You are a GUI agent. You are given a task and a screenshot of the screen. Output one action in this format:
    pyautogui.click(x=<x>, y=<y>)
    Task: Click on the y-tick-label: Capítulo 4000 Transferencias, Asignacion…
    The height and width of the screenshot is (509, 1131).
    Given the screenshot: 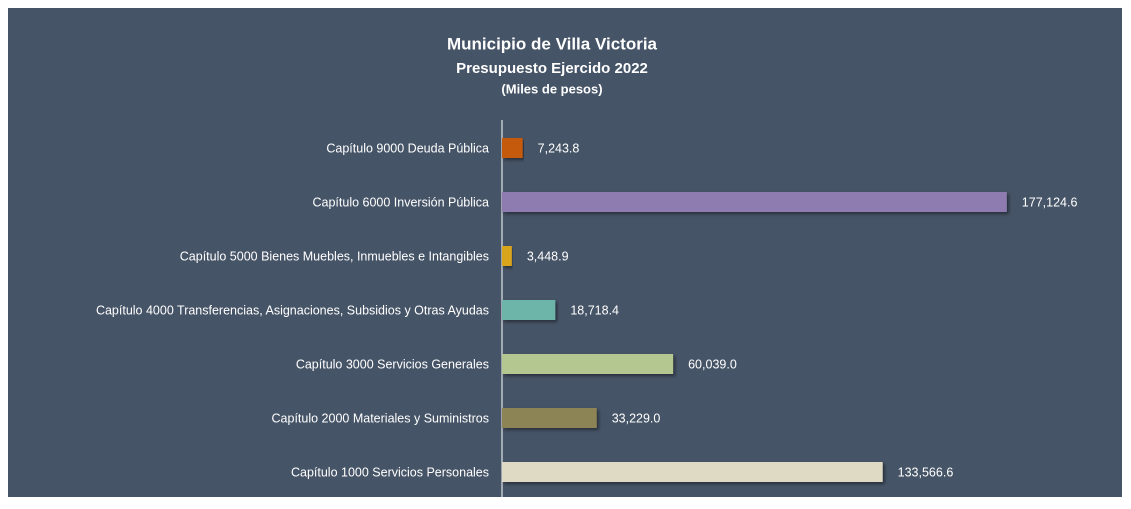 What is the action you would take?
    pyautogui.click(x=292, y=310)
    